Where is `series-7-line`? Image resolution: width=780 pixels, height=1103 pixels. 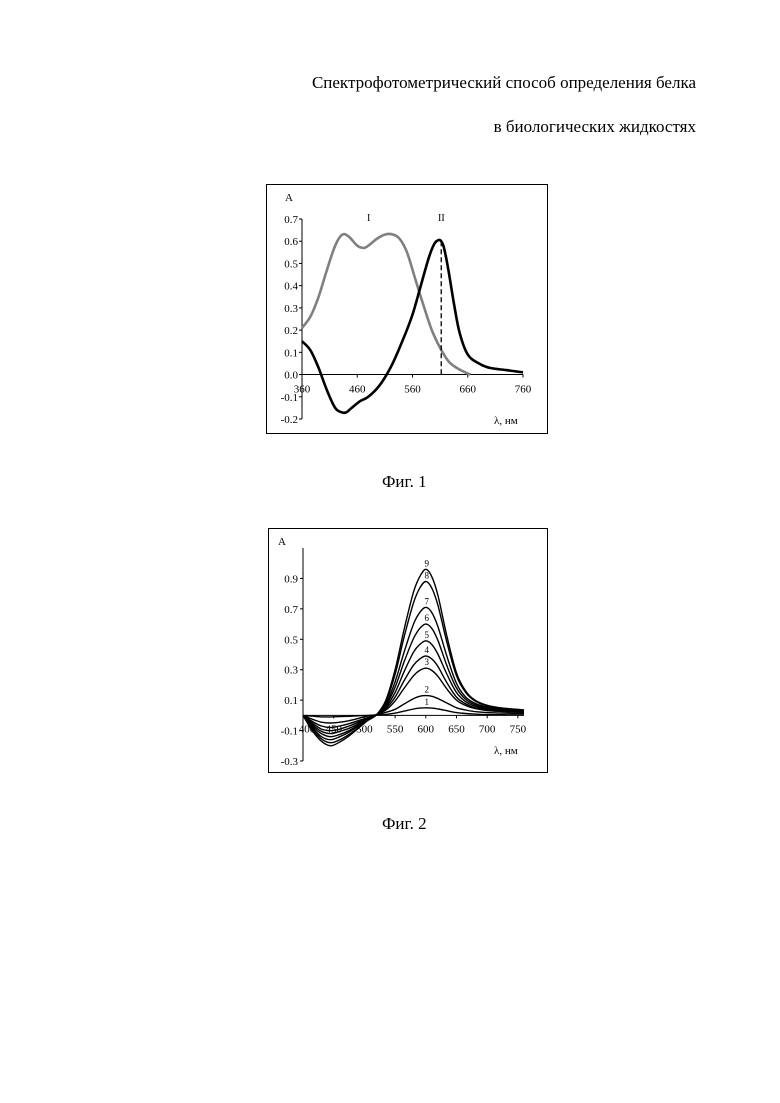
series-7-line is located at coordinates (413, 673).